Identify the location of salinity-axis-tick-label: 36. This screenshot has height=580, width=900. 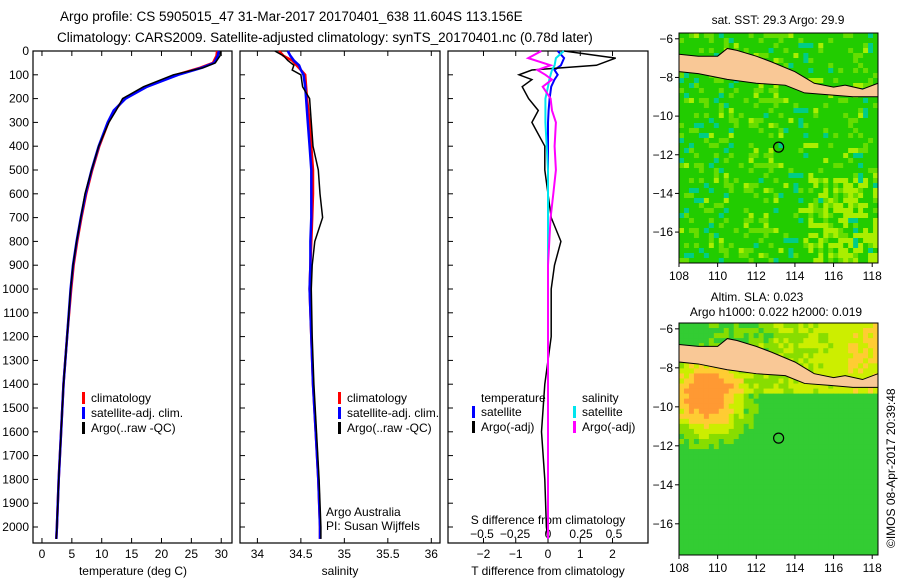
(432, 554).